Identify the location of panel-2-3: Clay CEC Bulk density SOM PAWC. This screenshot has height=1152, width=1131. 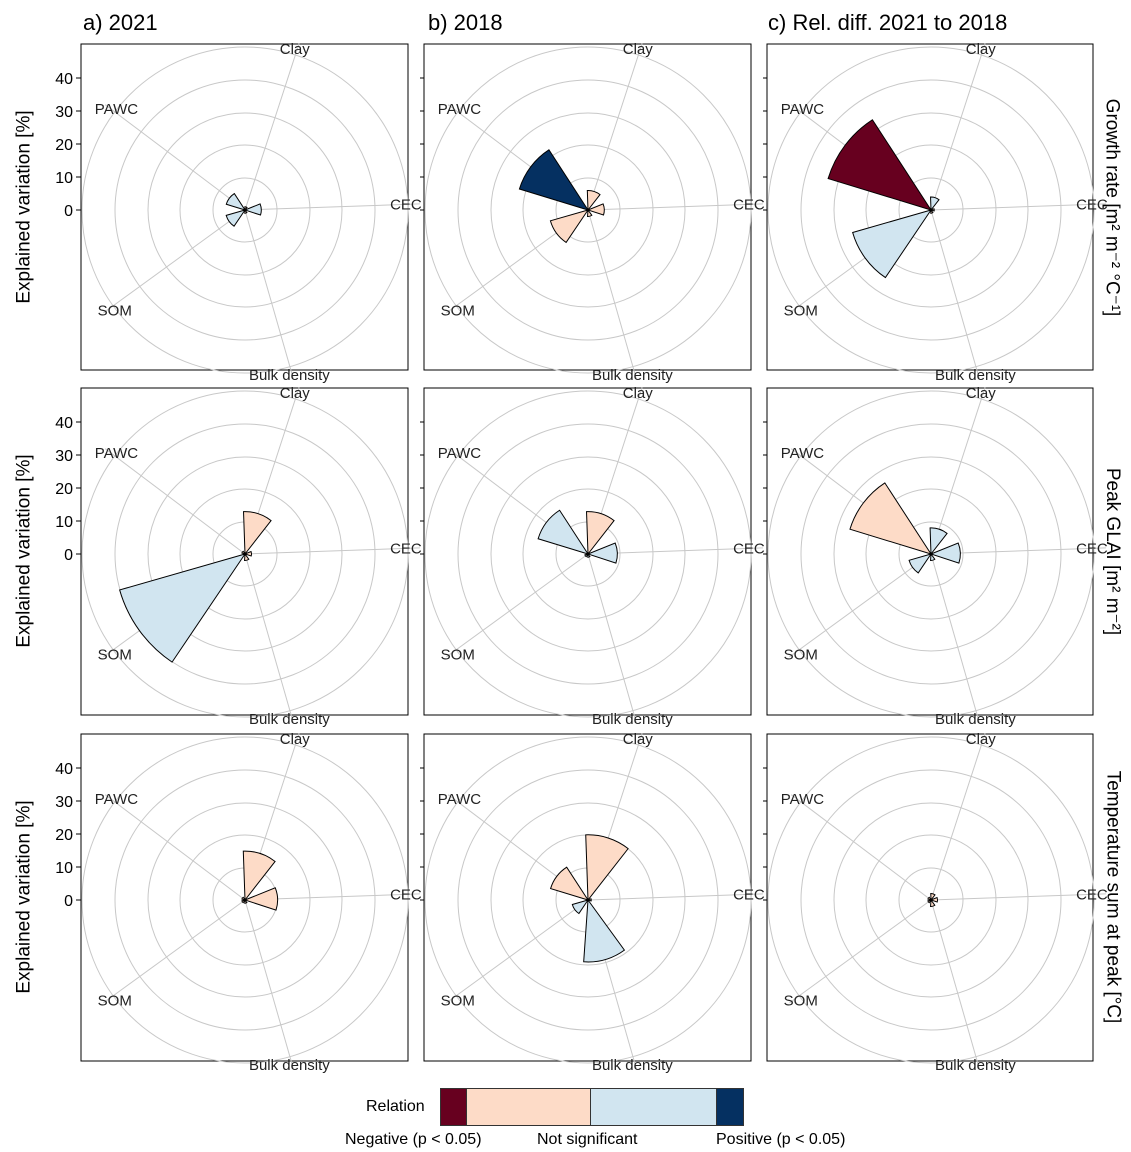
(935, 556).